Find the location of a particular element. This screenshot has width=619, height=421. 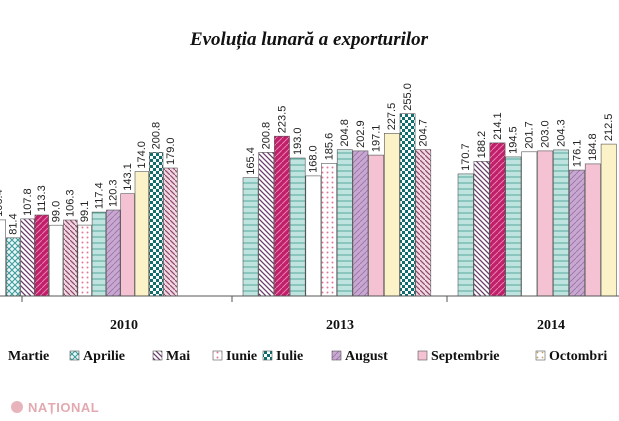

value-label-2014-8: 184.8 is located at coordinates (593, 147).